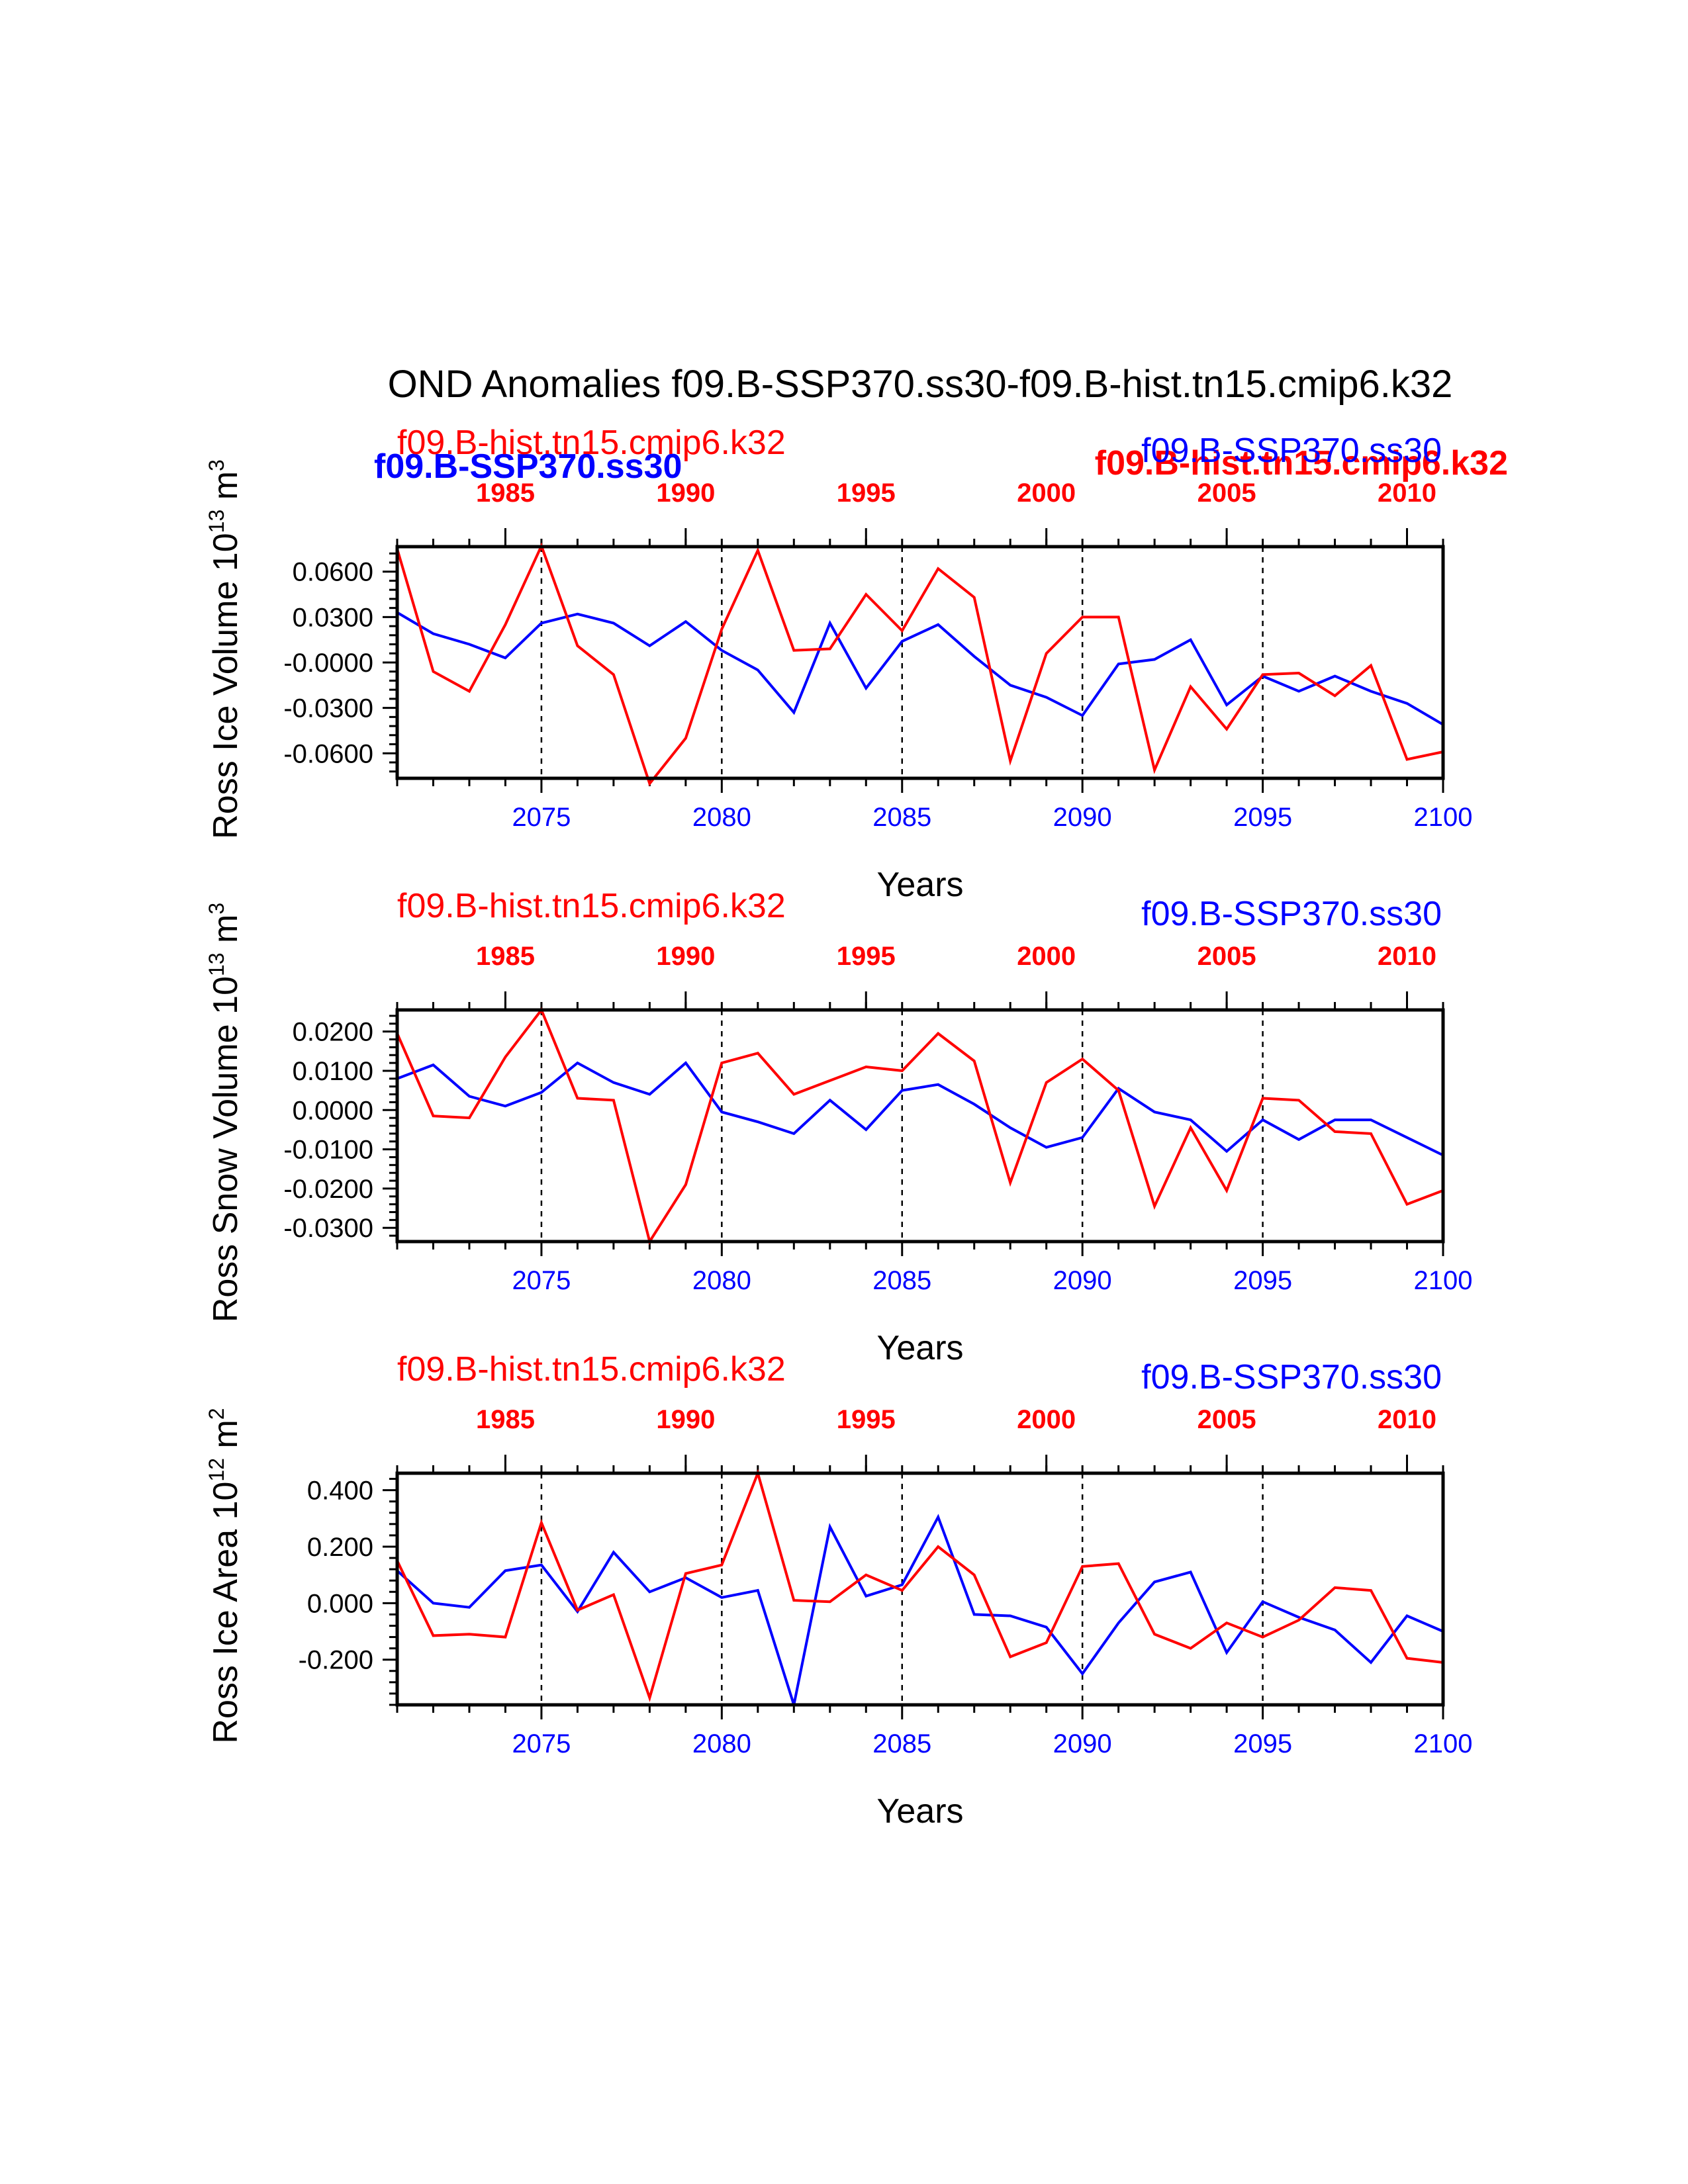 This screenshot has height=2184, width=1688. Describe the element at coordinates (340, 1547) in the screenshot. I see `y-tick-label: 0.200` at that location.